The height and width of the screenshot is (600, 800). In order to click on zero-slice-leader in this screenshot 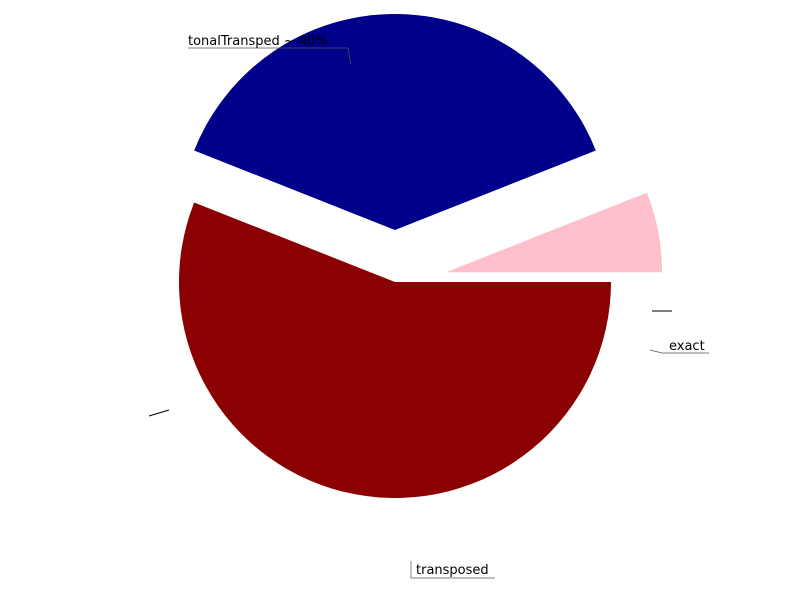, I will do `click(159, 413)`.